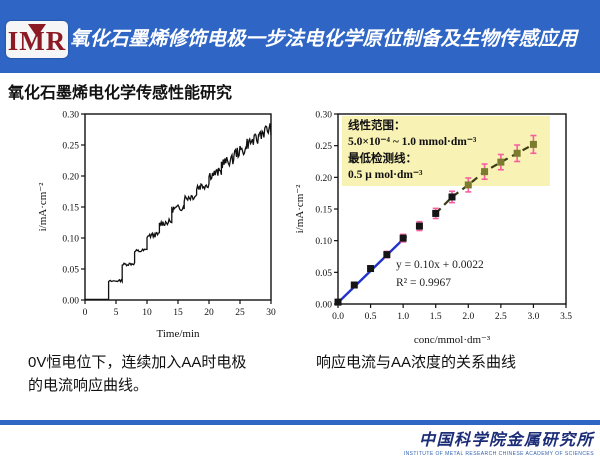 This screenshot has width=600, height=457. Describe the element at coordinates (37, 39) in the screenshot. I see `imr-logo: IMR` at that location.